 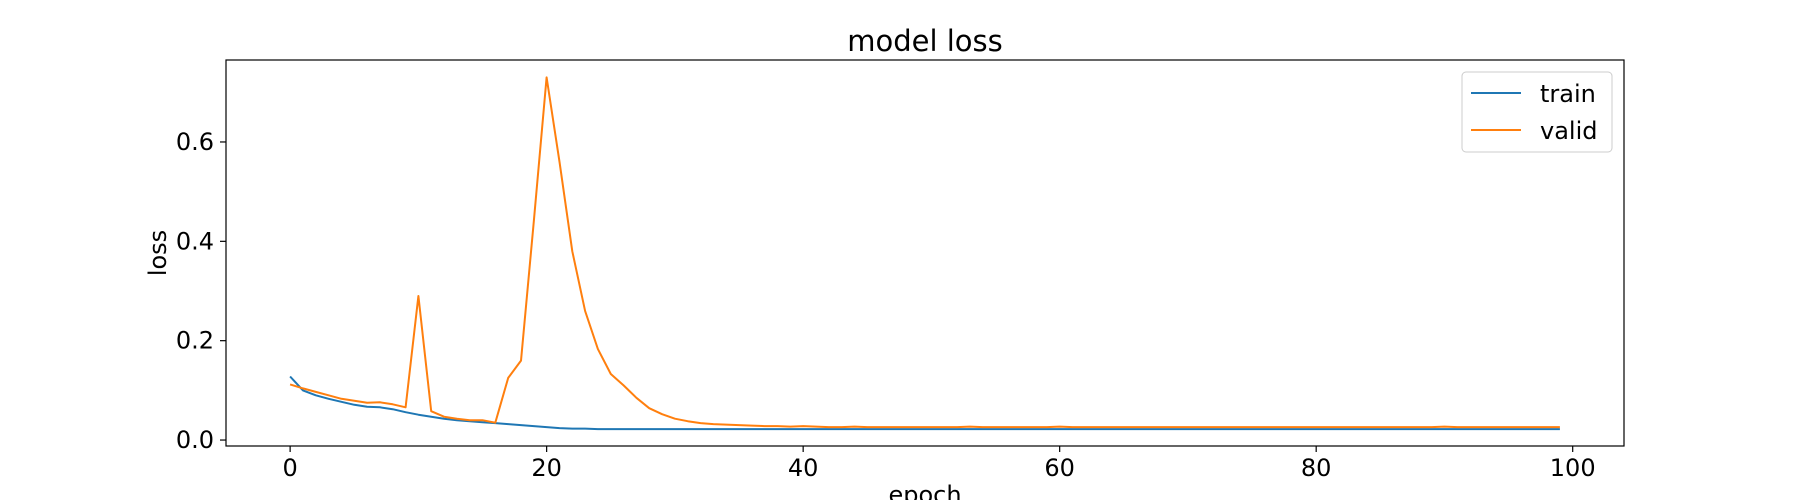 I want to click on x-axis-label: epoch, so click(x=924, y=490).